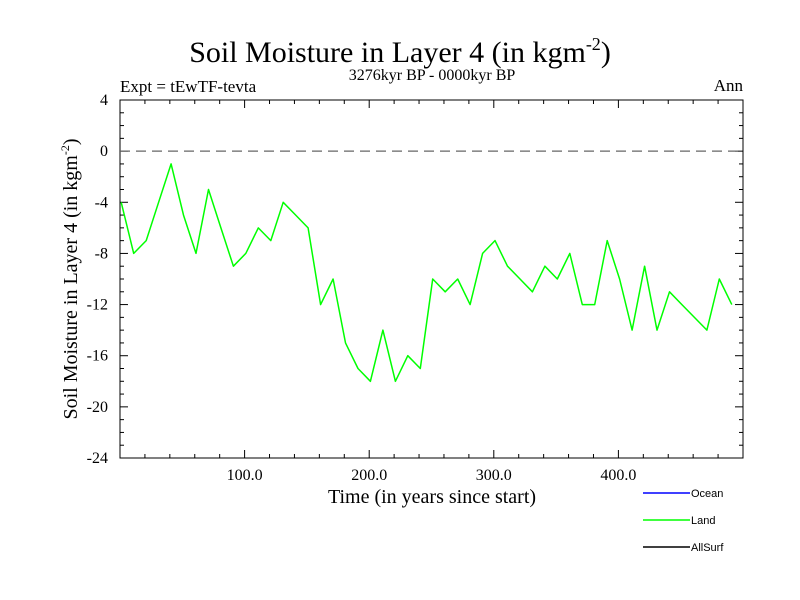  What do you see at coordinates (97, 356) in the screenshot?
I see `y-tick-label: -16` at bounding box center [97, 356].